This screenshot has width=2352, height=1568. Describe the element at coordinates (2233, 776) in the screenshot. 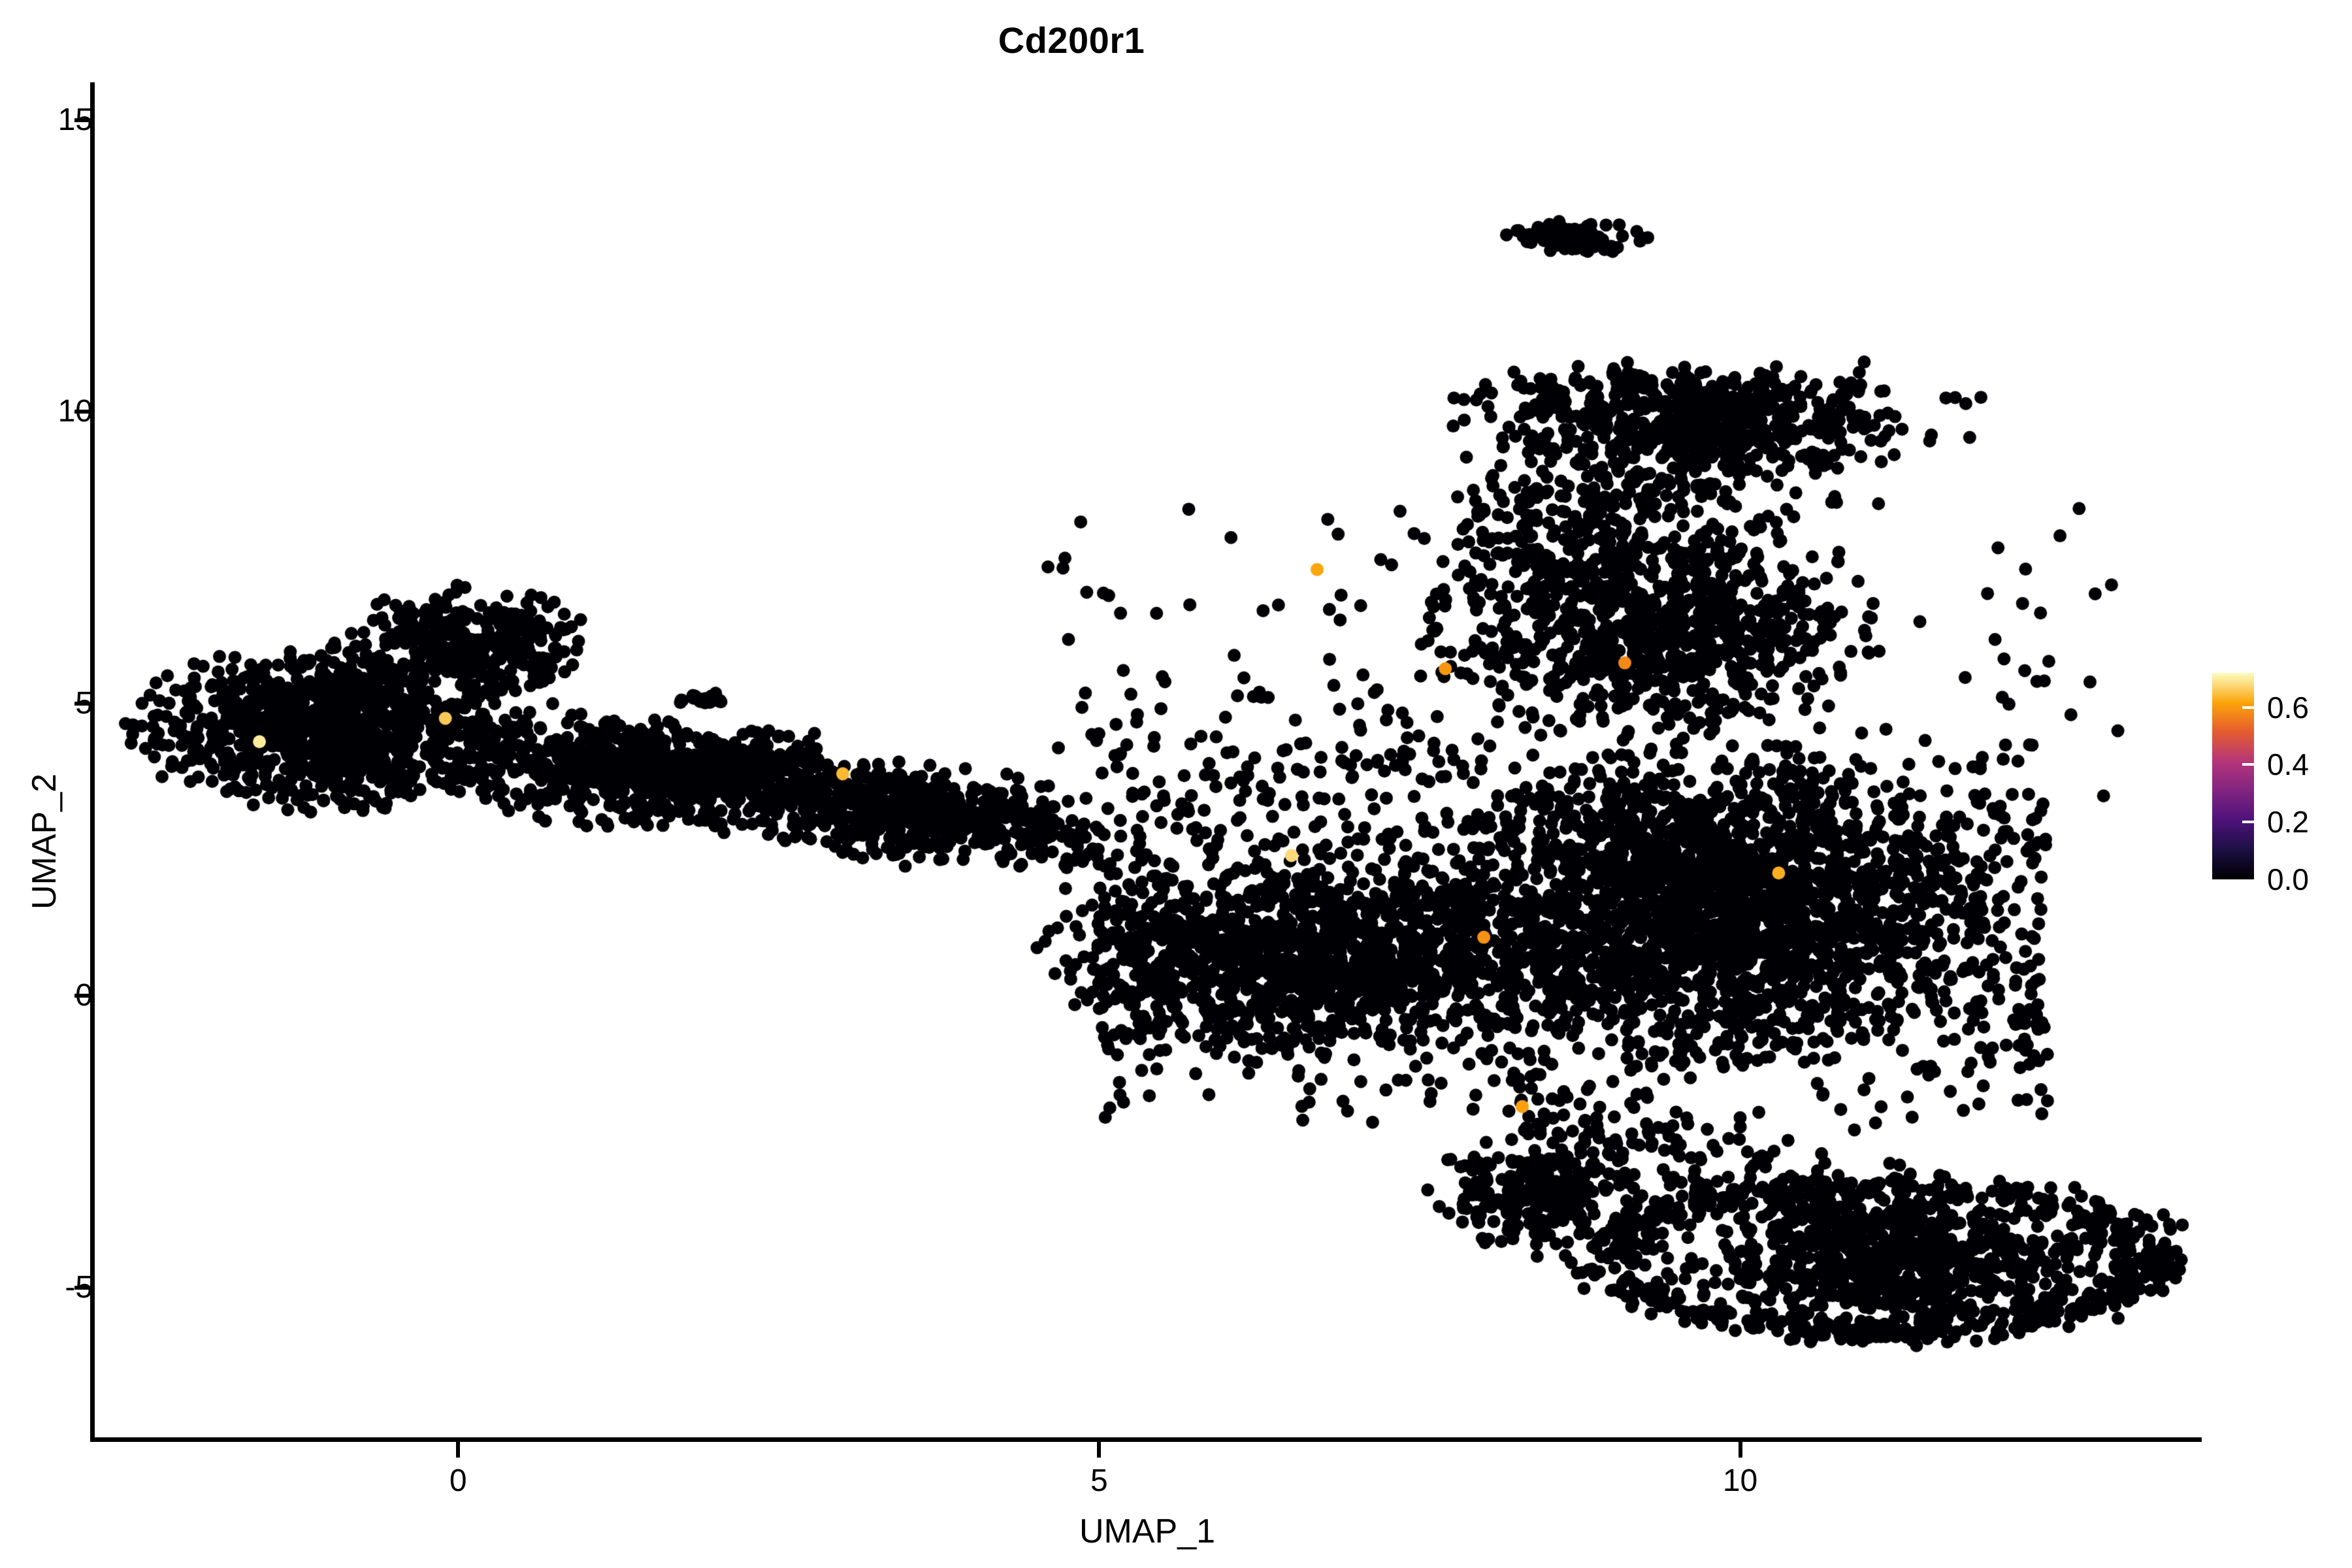

I see `colorbar-gradient` at that location.